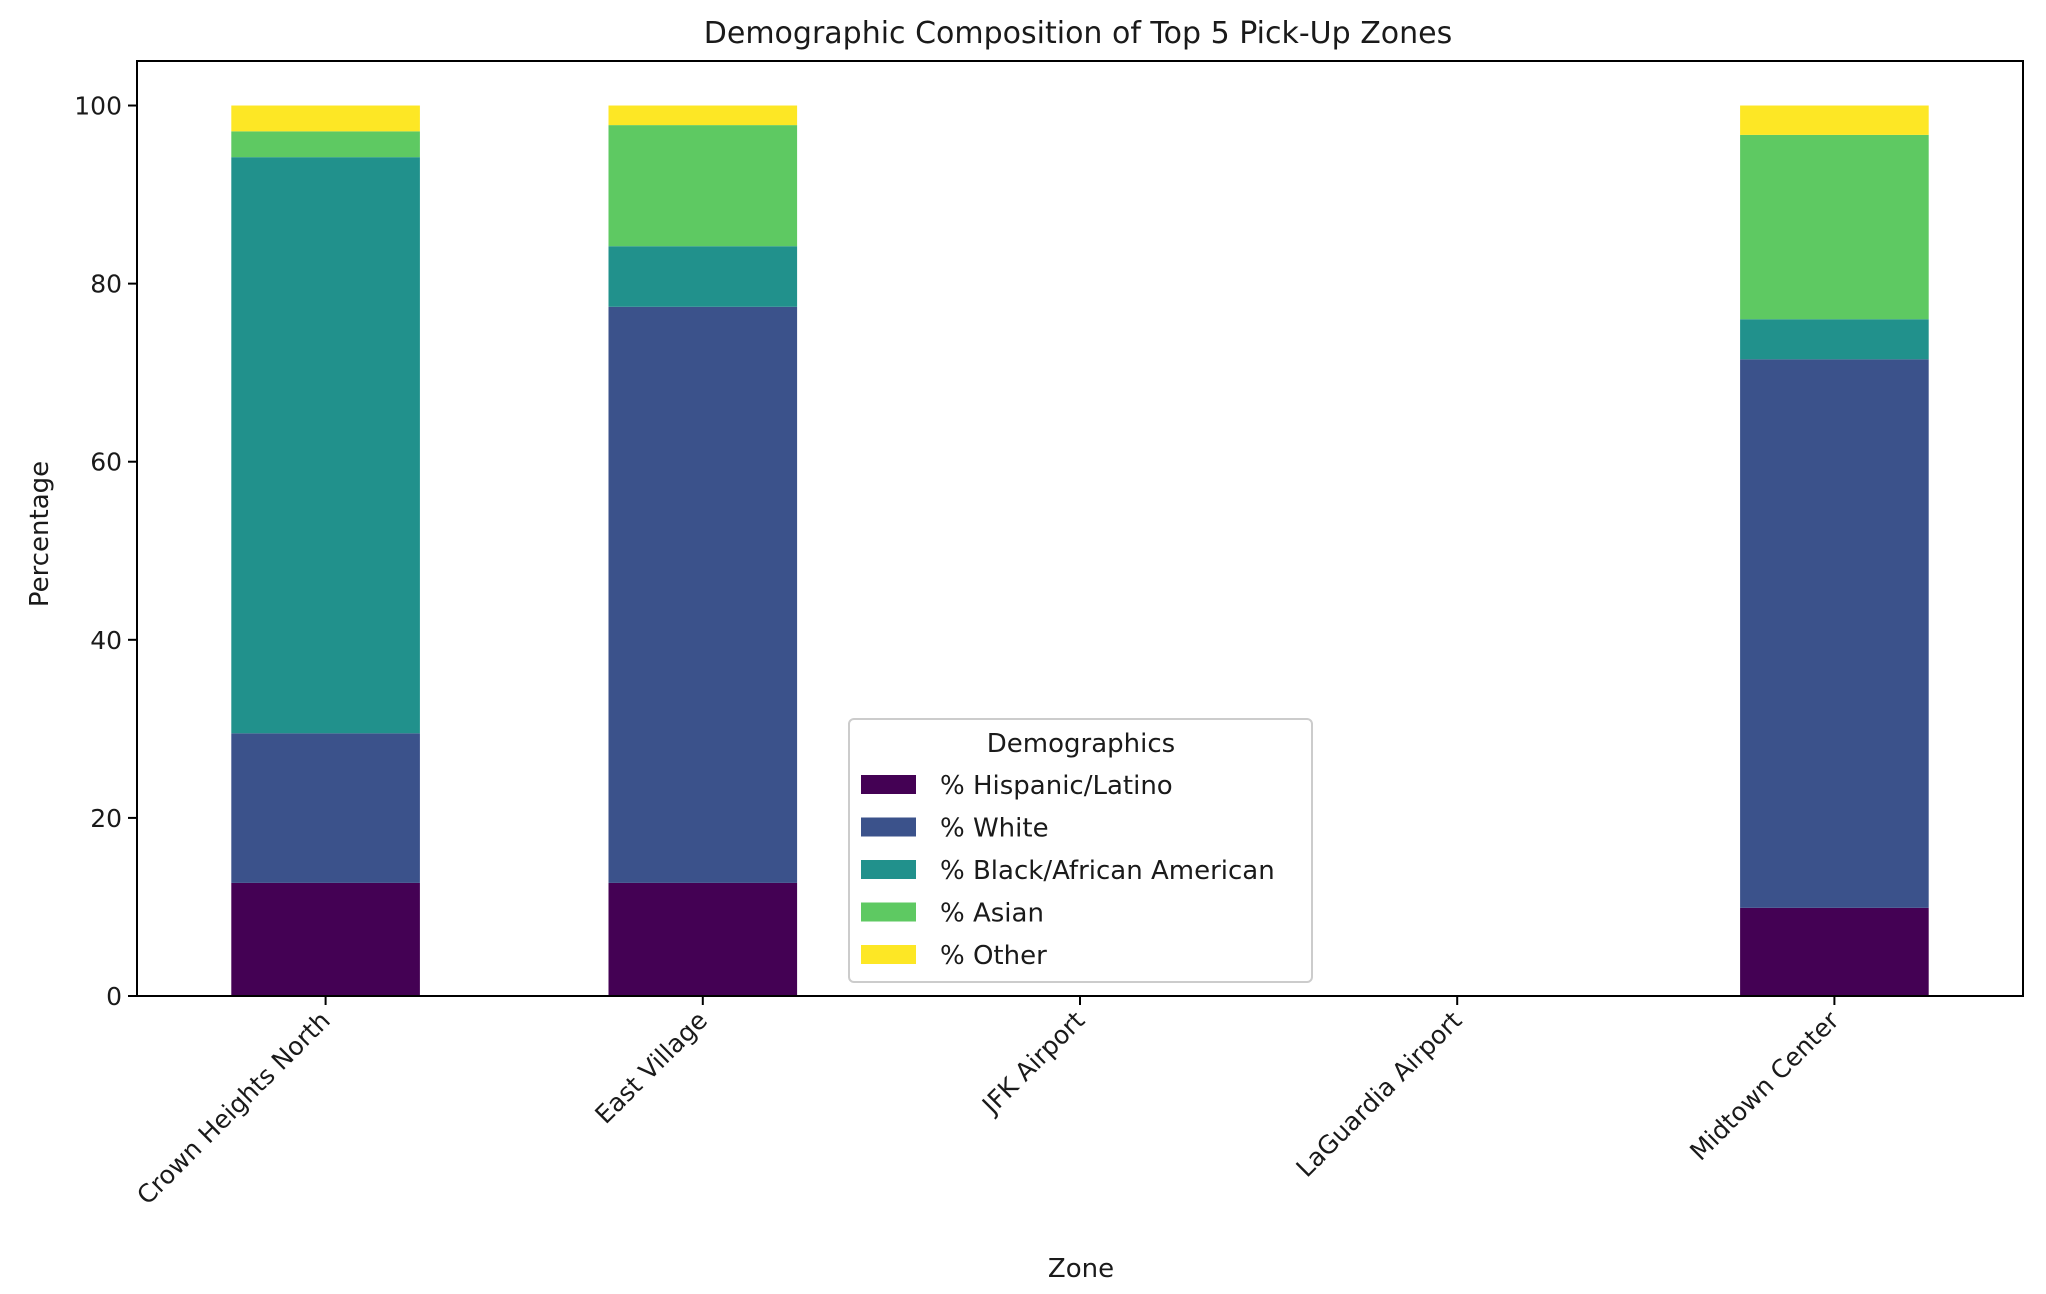 The width and height of the screenshot is (2046, 1294). I want to click on legend-label-black-african-american: % Black/African American, so click(1107, 871).